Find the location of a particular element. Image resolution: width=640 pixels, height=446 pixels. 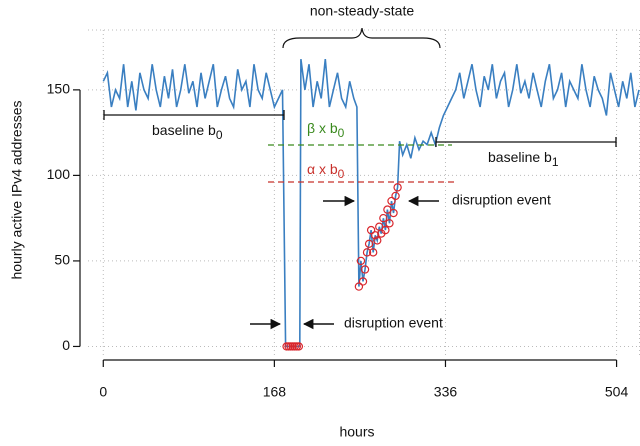

x-tick-label: 336 is located at coordinates (446, 392).